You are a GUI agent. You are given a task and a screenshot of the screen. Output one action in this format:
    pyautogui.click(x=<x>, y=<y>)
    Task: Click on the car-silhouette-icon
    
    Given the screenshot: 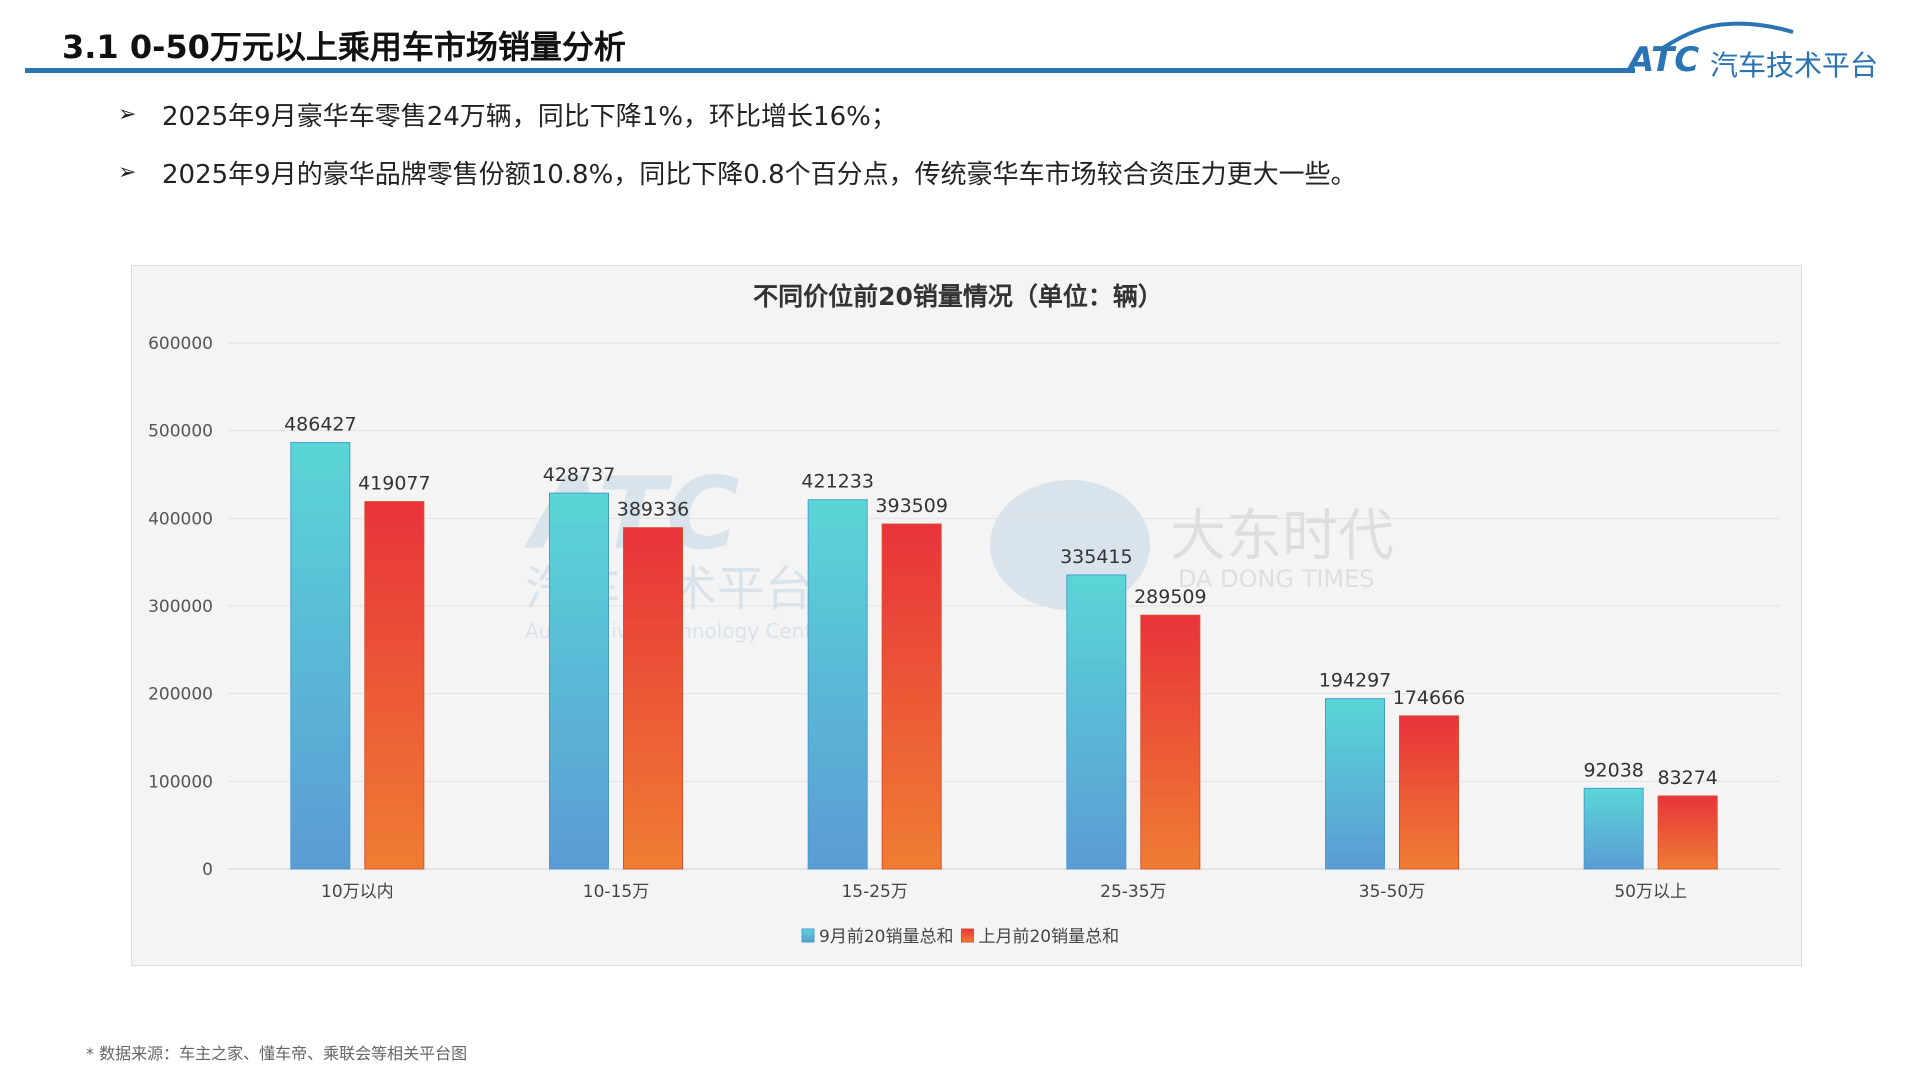 What is the action you would take?
    pyautogui.click(x=1727, y=35)
    